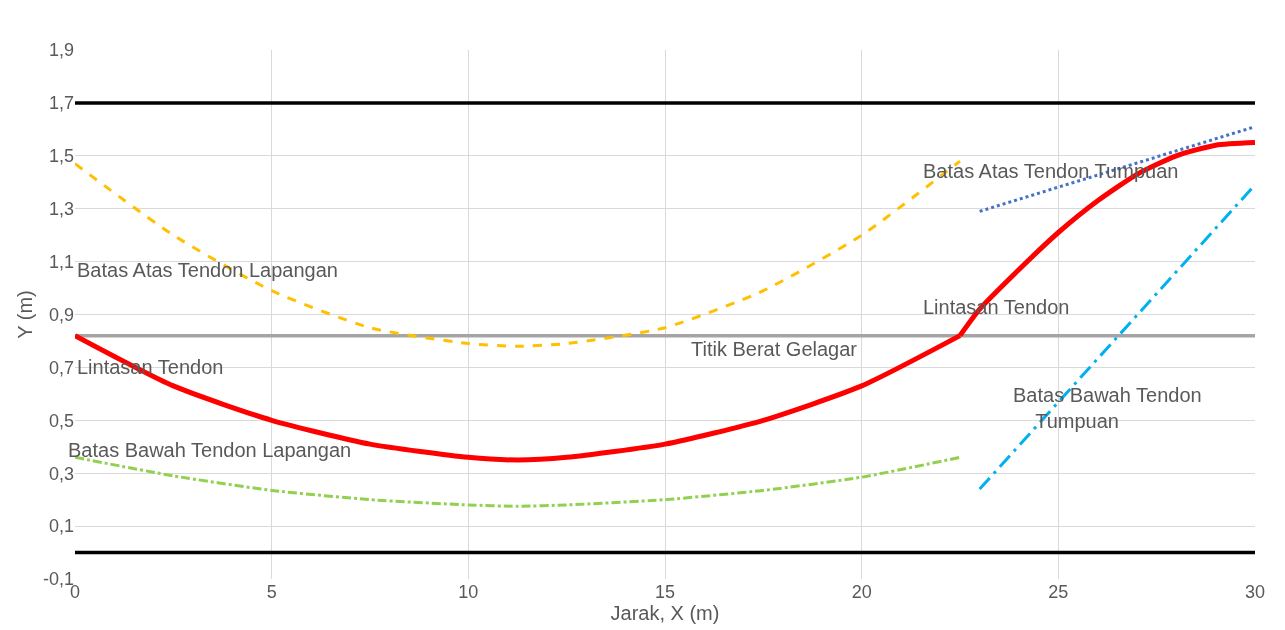  What do you see at coordinates (61, 314) in the screenshot?
I see `y-tick-label: 0,9` at bounding box center [61, 314].